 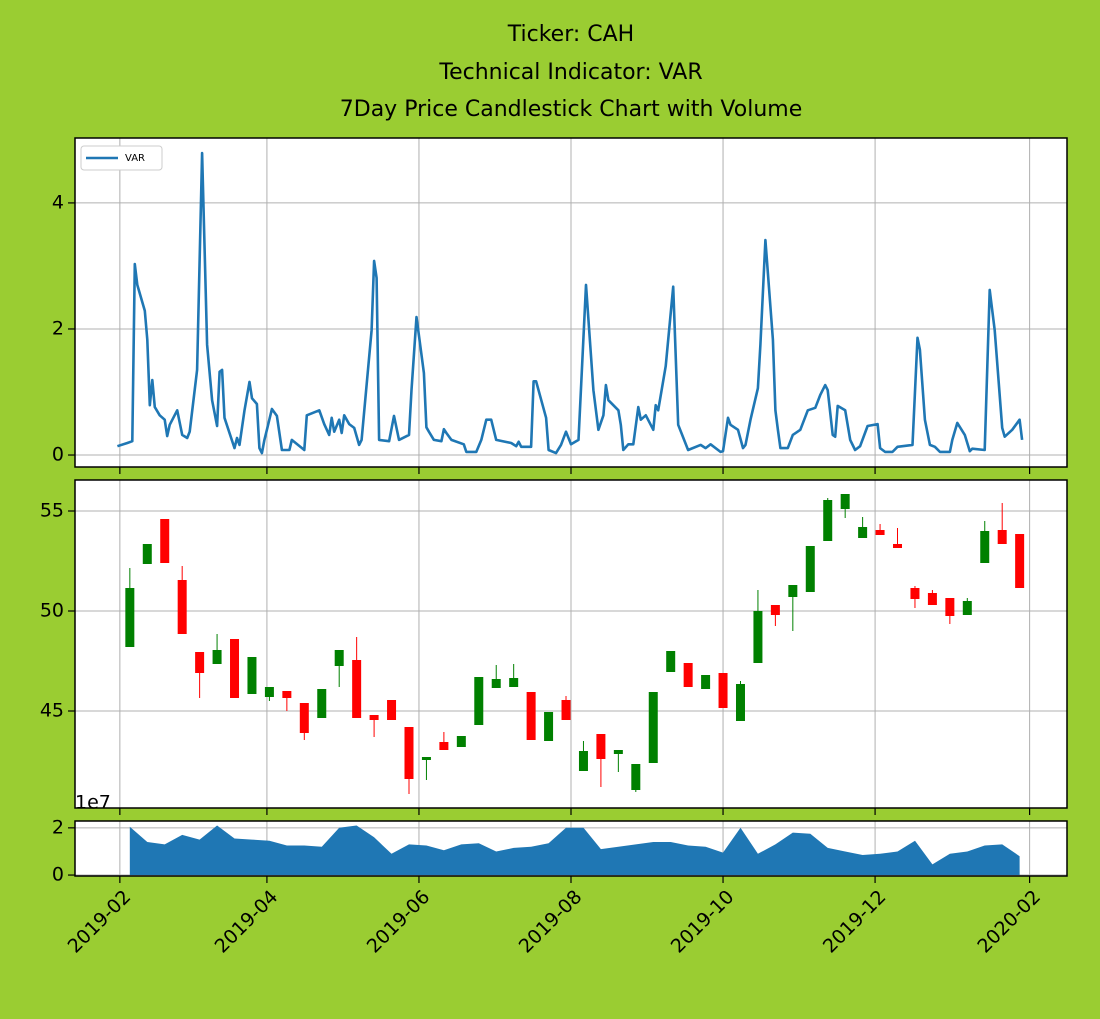 I want to click on plot-content, so click(x=571, y=848).